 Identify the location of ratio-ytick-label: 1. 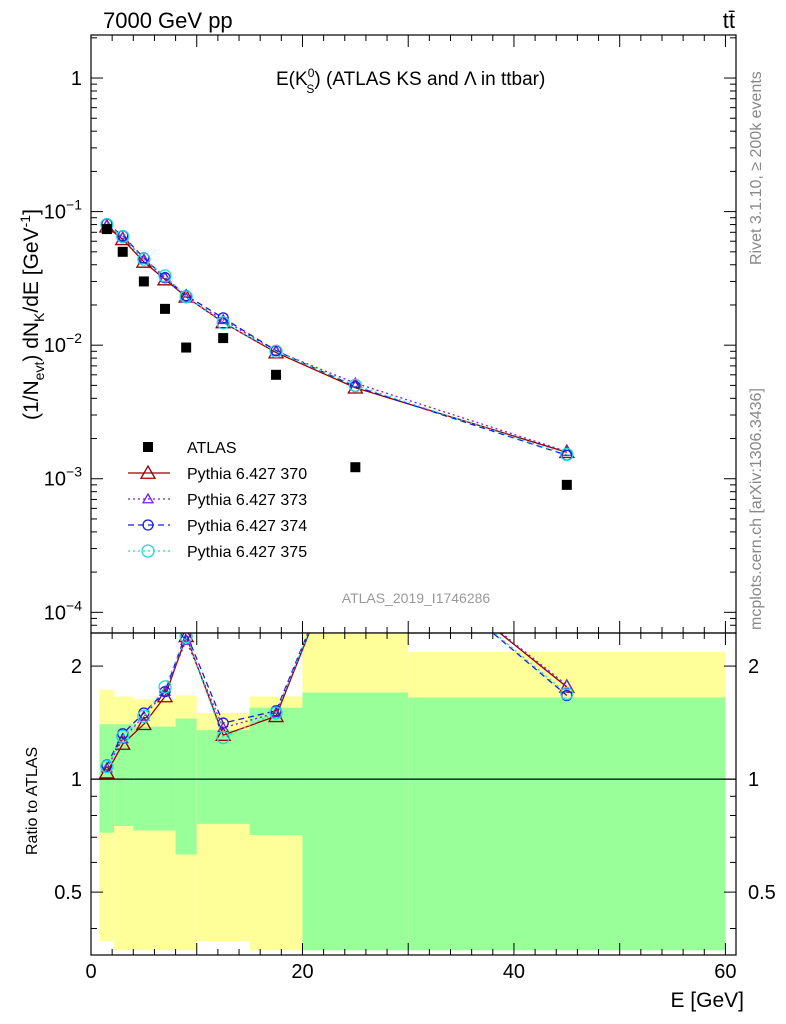
(76, 780).